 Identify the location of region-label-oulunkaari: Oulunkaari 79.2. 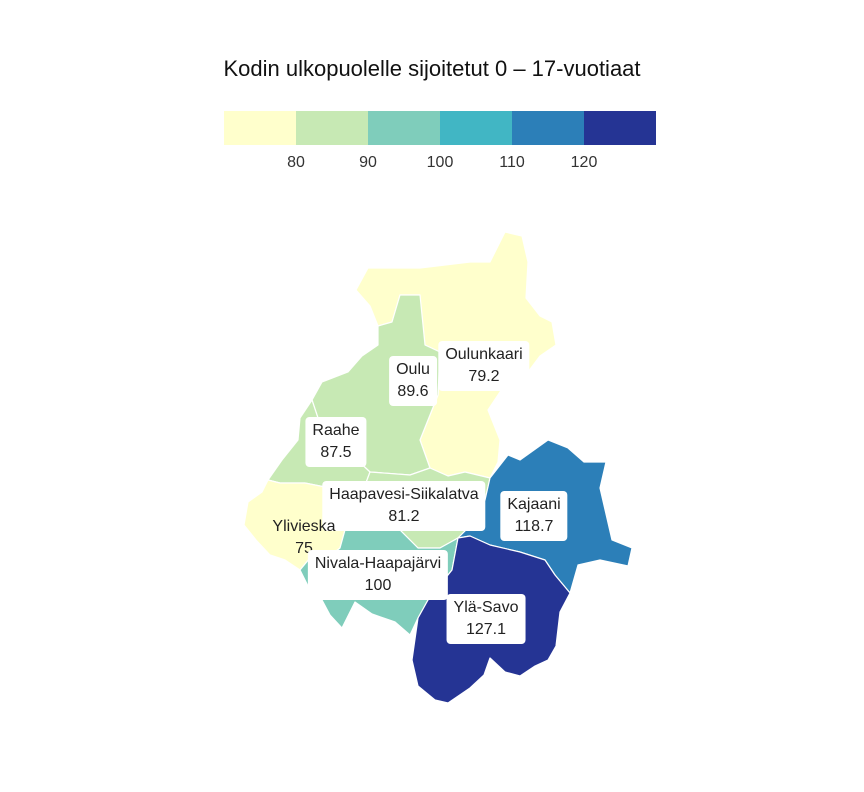
(484, 366).